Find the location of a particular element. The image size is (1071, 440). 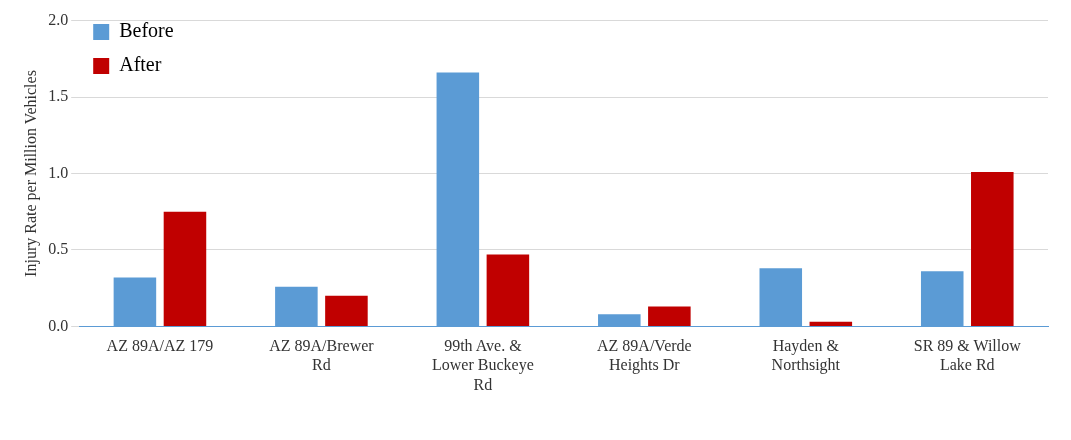

y-tick-label: 0.0 is located at coordinates (58, 325).